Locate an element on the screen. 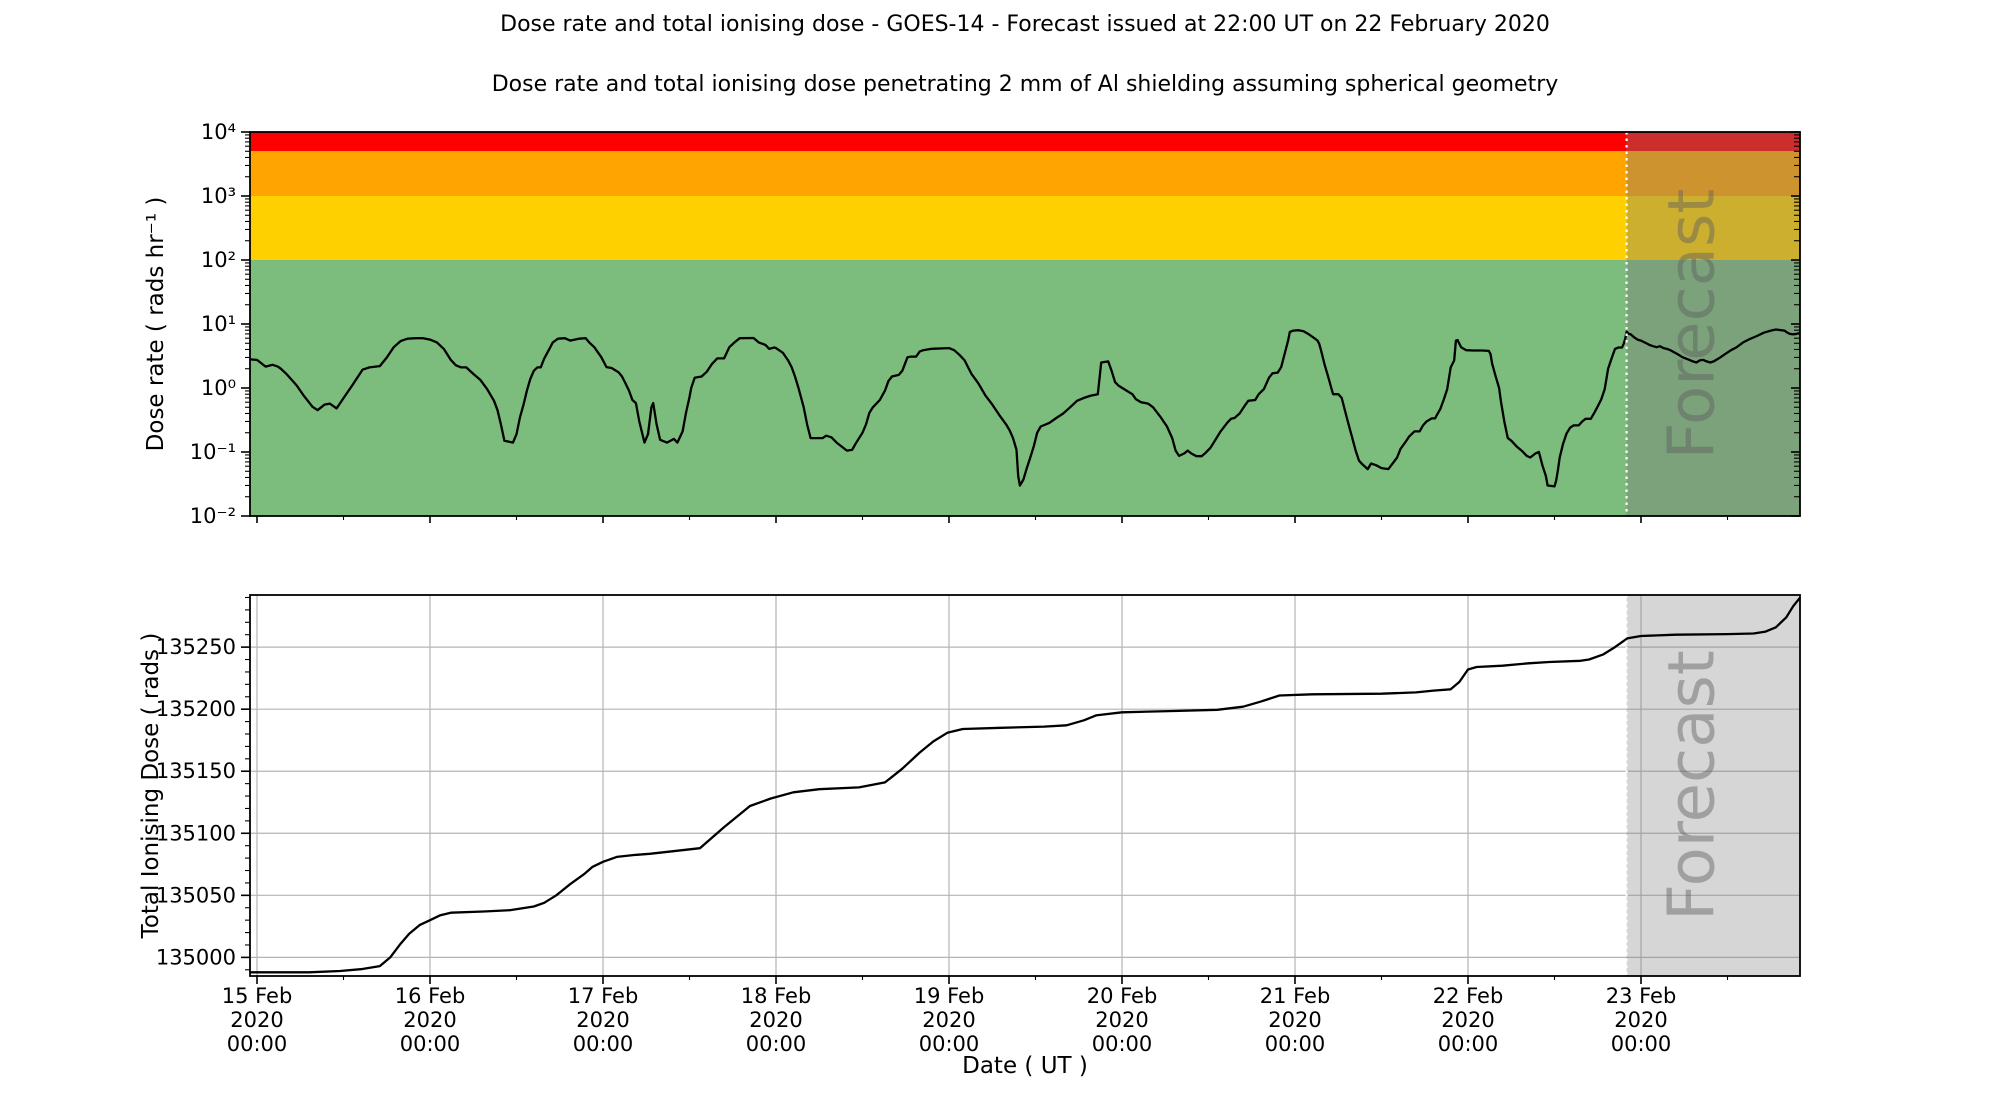  forecast-region-top is located at coordinates (1713, 324).